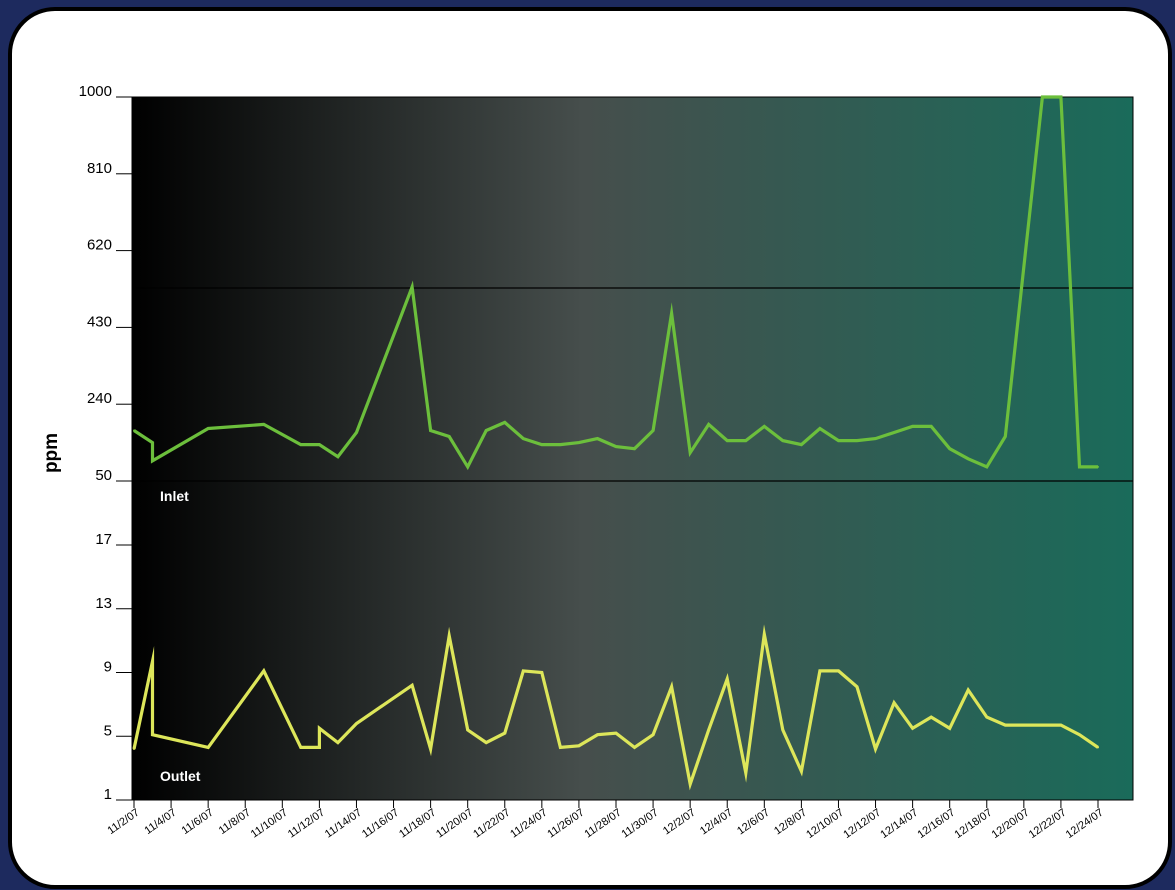 The height and width of the screenshot is (890, 1175). What do you see at coordinates (99, 168) in the screenshot?
I see `y-tick-label: 810` at bounding box center [99, 168].